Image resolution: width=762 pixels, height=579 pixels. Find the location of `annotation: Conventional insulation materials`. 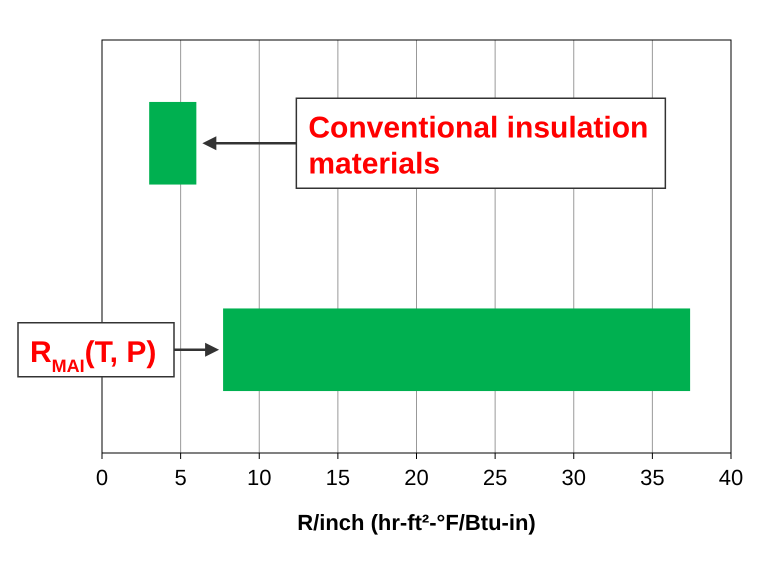

annotation: Conventional insulation materials is located at coordinates (478, 145).